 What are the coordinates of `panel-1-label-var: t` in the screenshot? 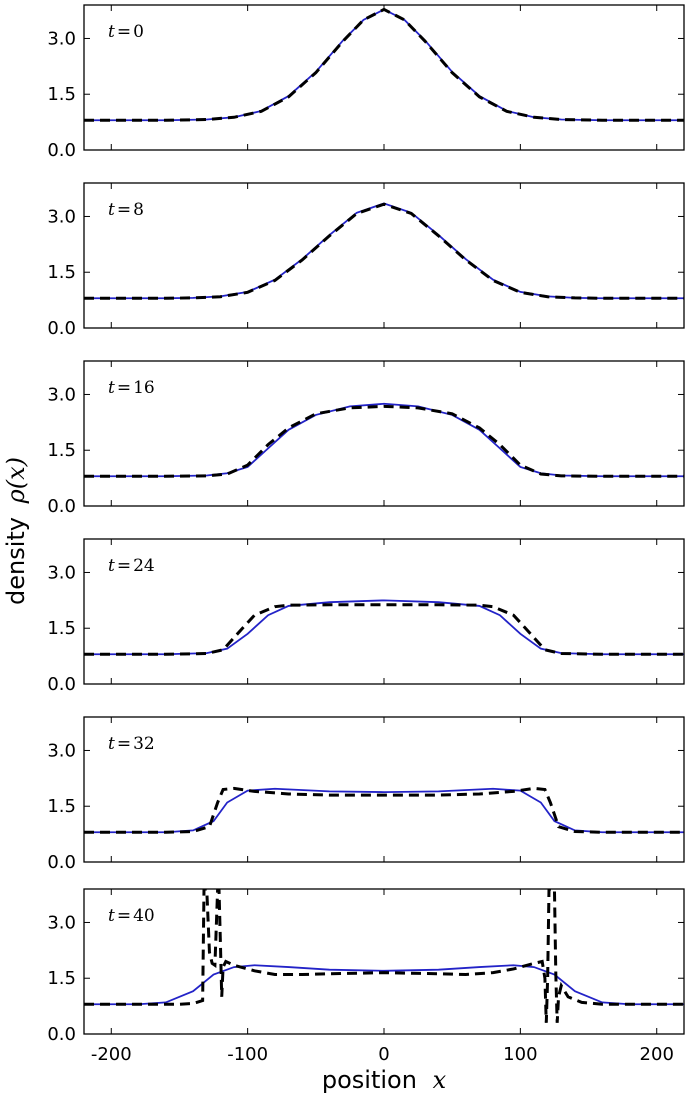 It's located at (111, 210).